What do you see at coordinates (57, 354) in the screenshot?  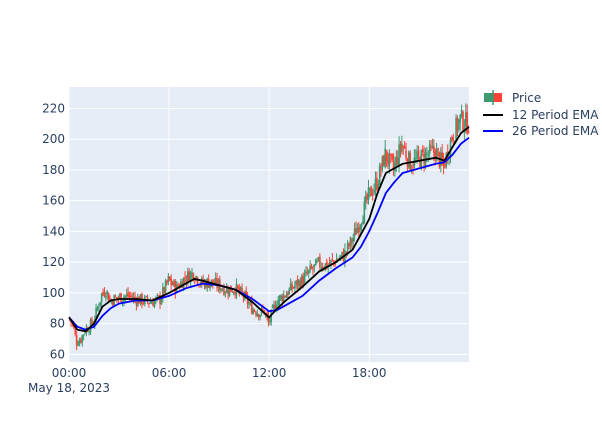 I see `y-tick-label: 60` at bounding box center [57, 354].